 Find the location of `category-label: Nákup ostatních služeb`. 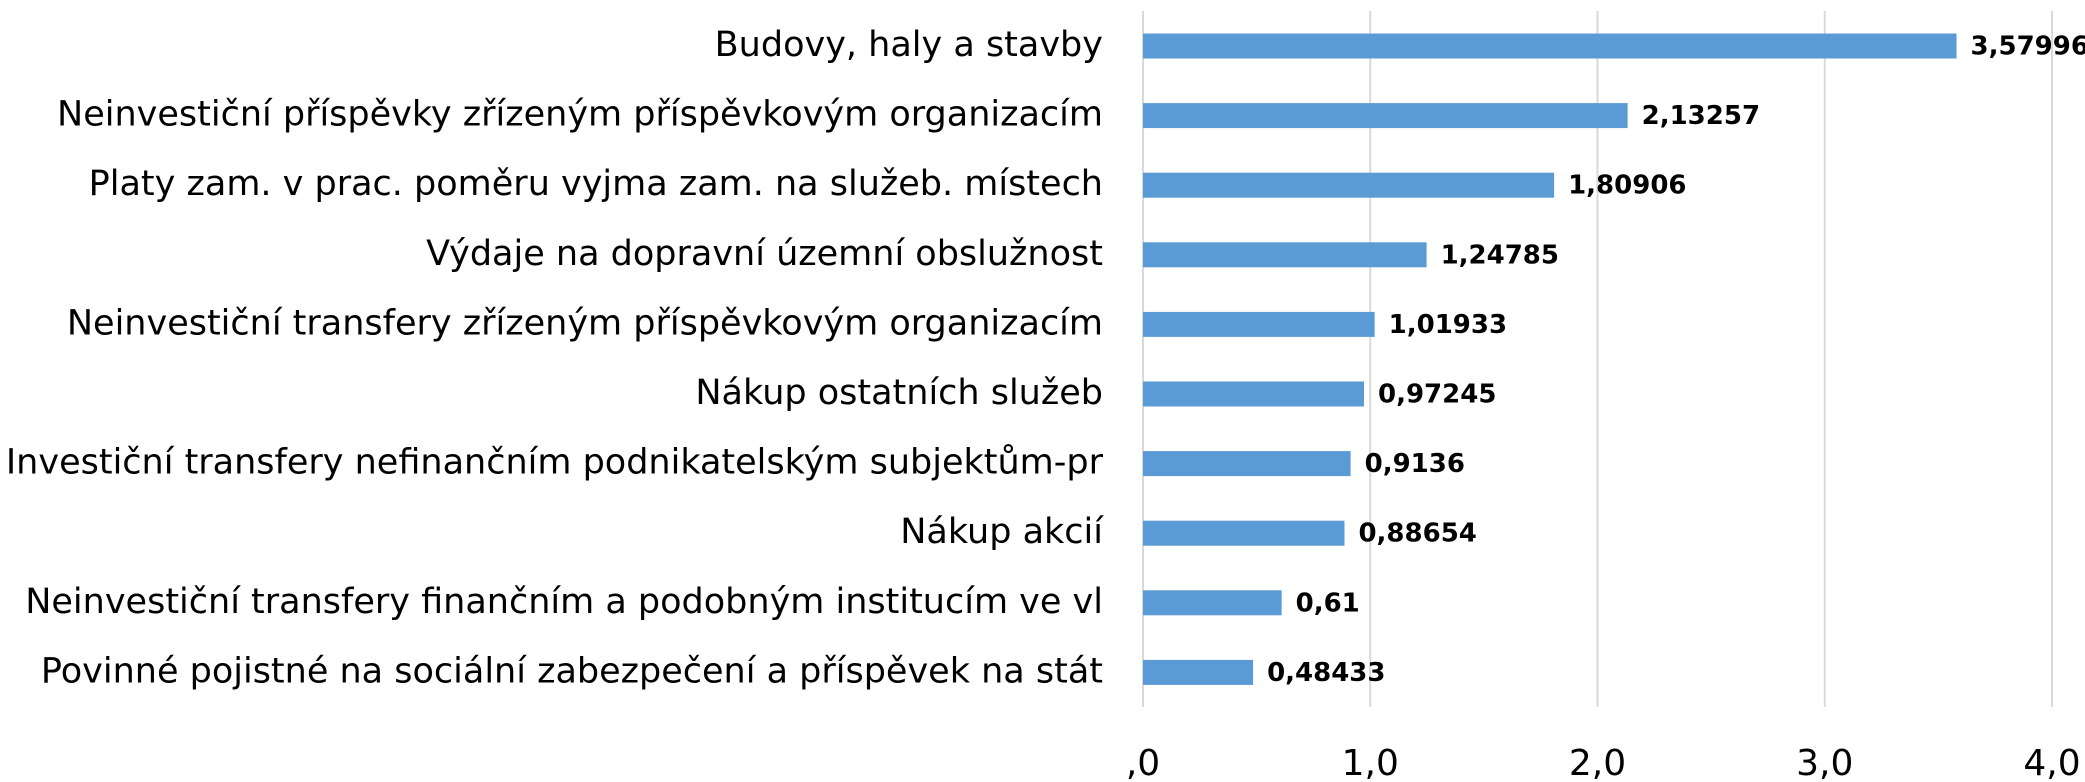

category-label: Nákup ostatních služeb is located at coordinates (899, 393).